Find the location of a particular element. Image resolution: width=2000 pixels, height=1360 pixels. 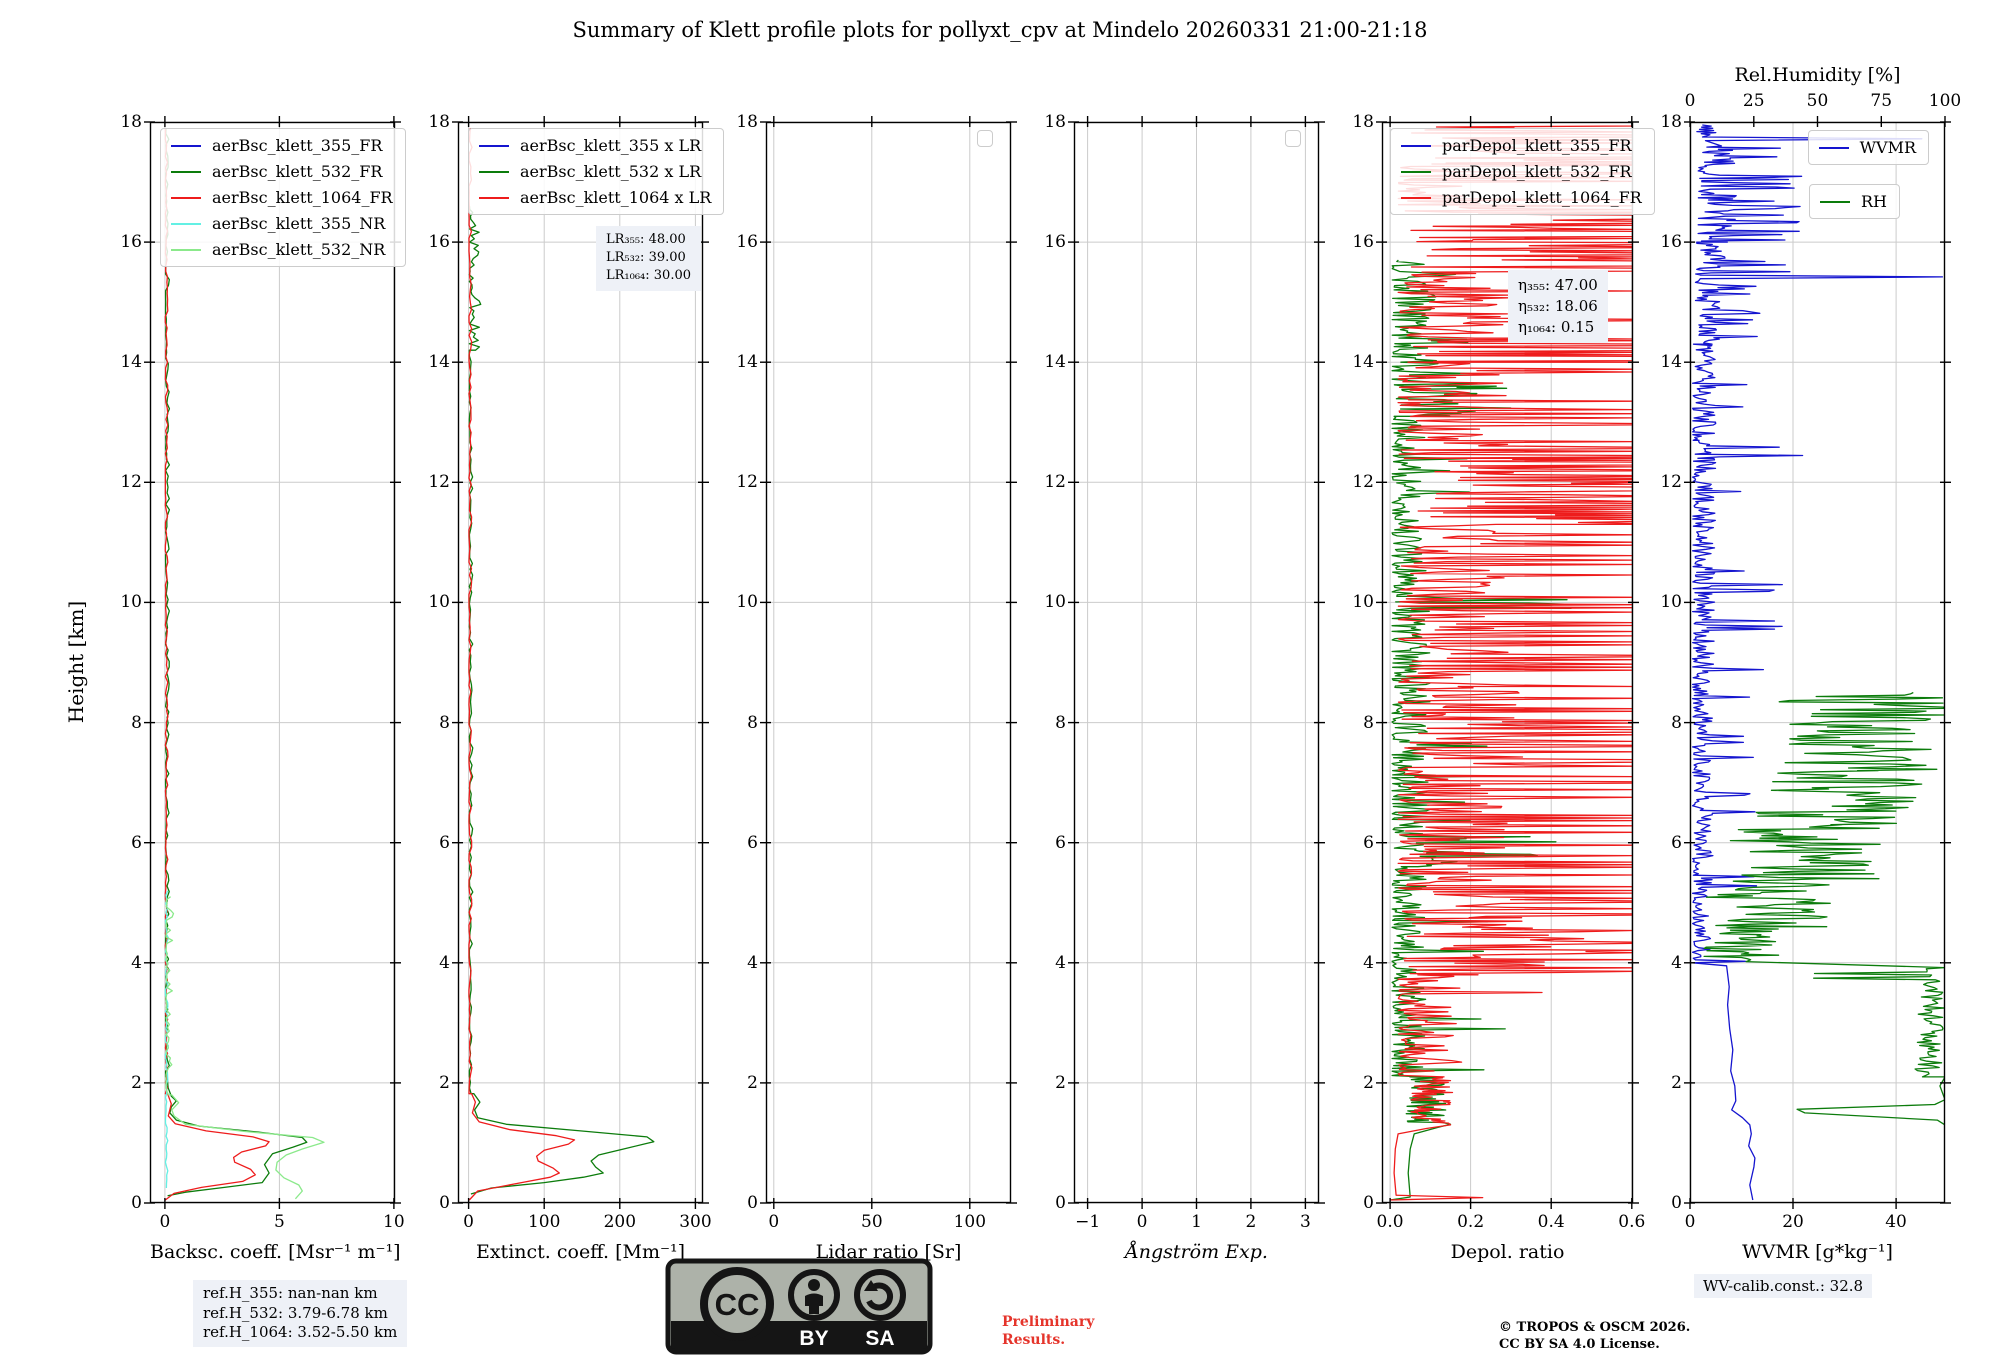

legend-item-label: aerBsc_klett_532_FR is located at coordinates (297, 171).